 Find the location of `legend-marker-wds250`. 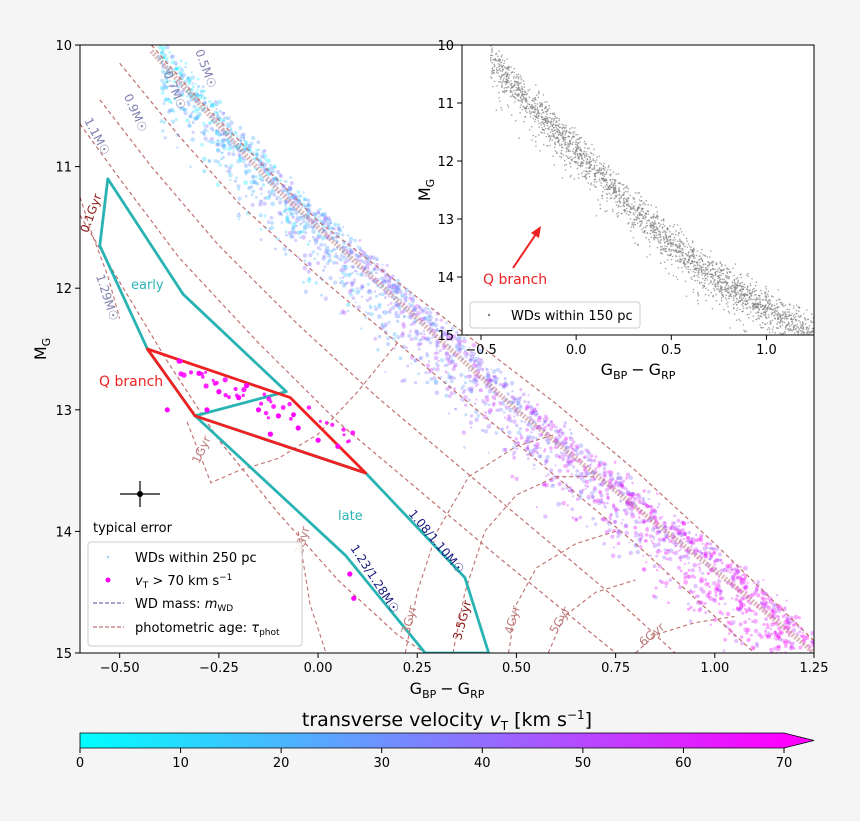

legend-marker-wds250 is located at coordinates (108, 557).